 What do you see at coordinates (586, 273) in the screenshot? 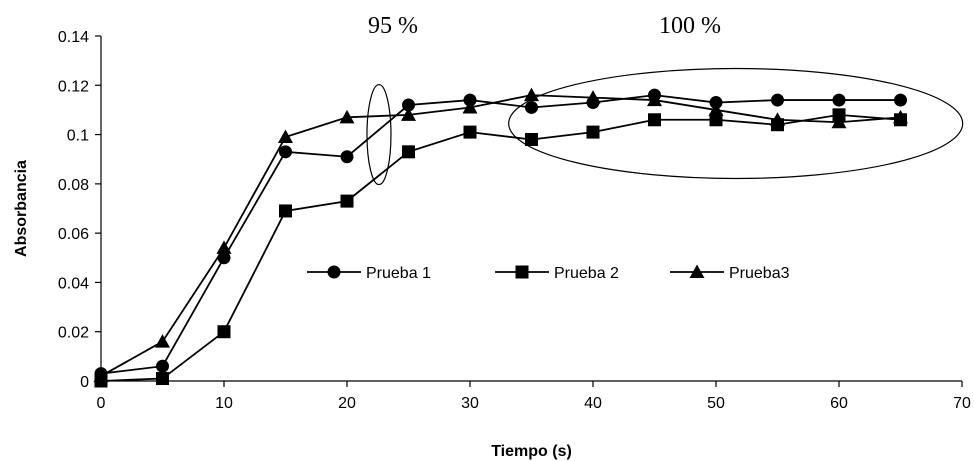
I see `legend-label: Prueba 2` at bounding box center [586, 273].